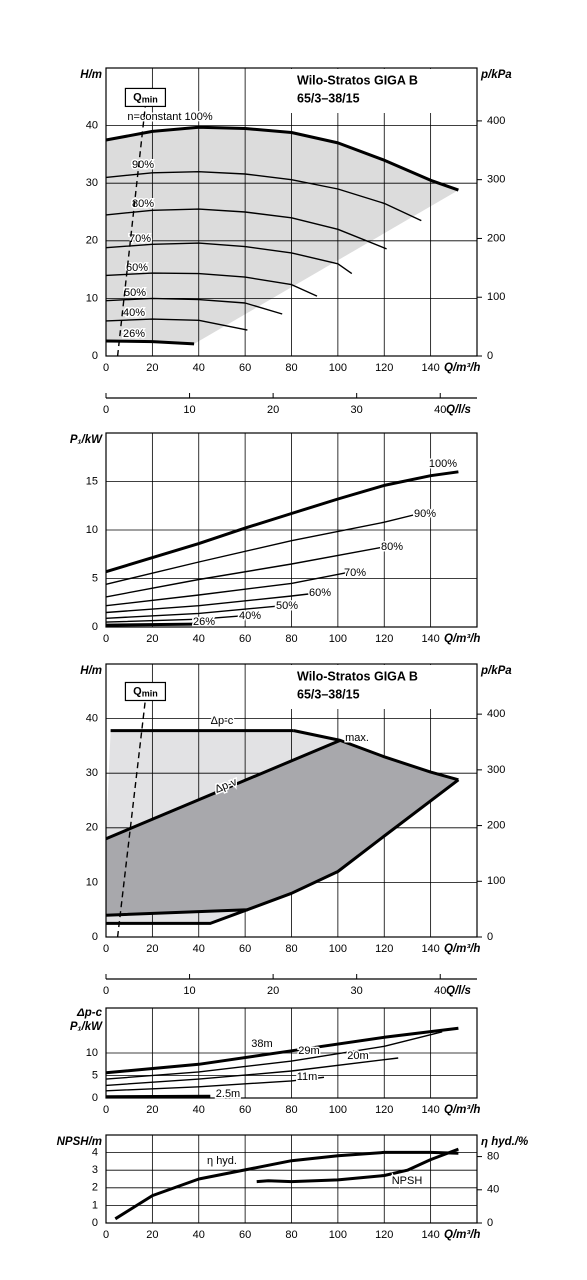 The image size is (587, 1280). What do you see at coordinates (95, 1075) in the screenshot?
I see `y-tick-label: 5` at bounding box center [95, 1075].